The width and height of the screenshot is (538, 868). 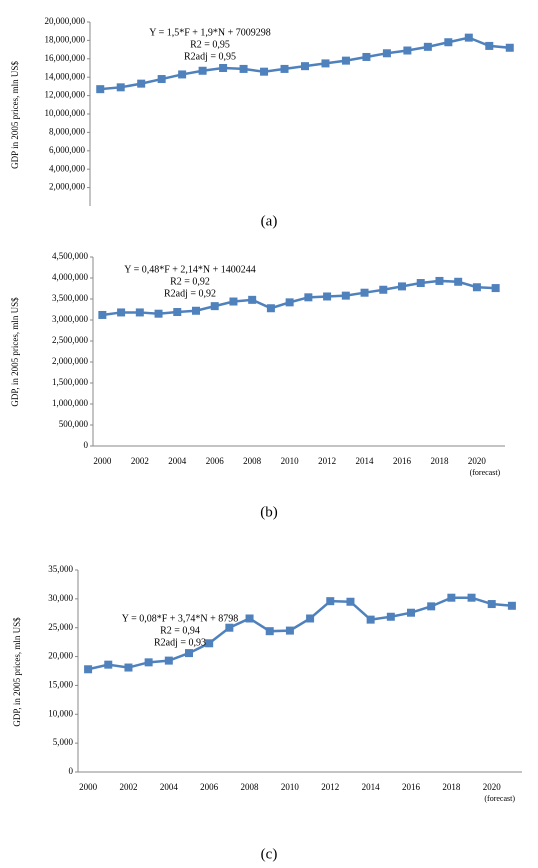 I want to click on y-tick-label: 16,000,000, so click(x=65, y=58).